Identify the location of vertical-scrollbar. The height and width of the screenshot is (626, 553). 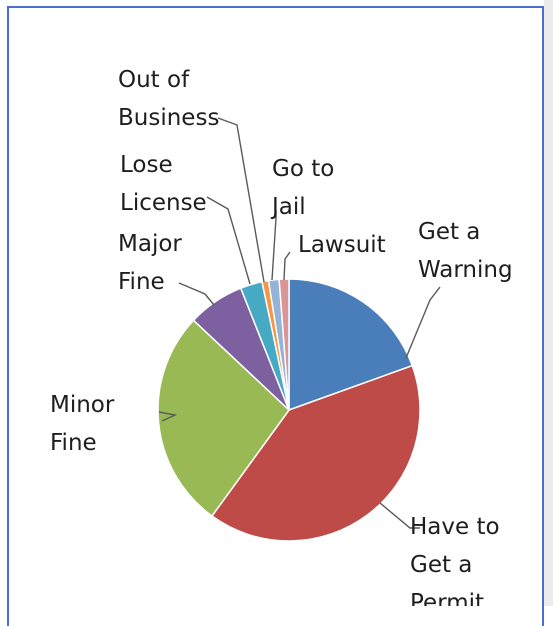
(548, 303).